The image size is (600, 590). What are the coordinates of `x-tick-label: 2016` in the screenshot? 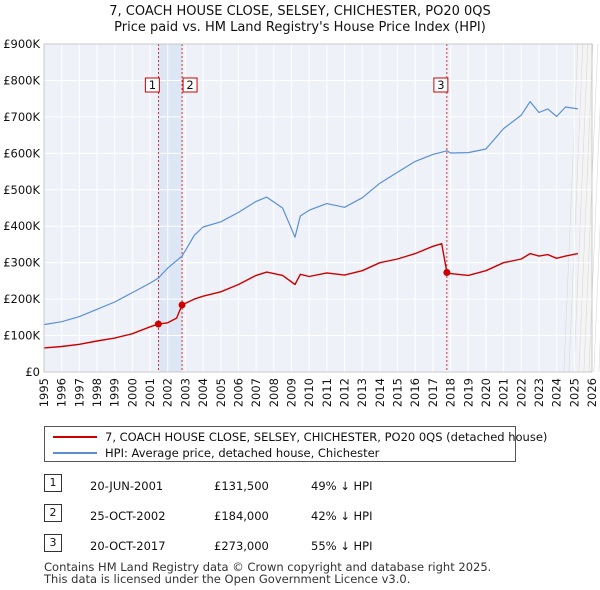 It's located at (415, 392).